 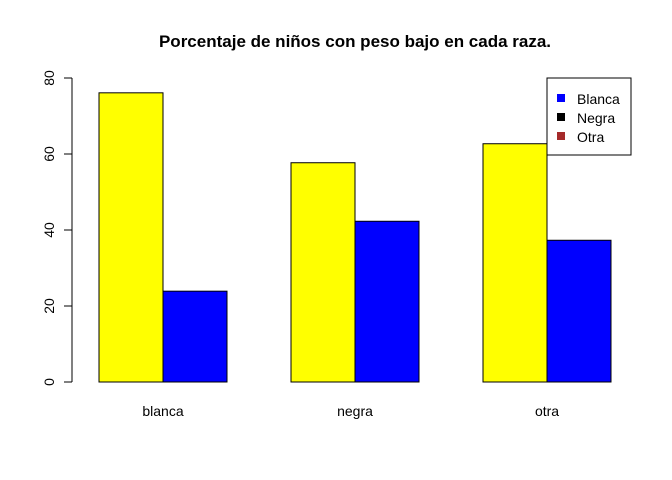 What do you see at coordinates (49, 154) in the screenshot?
I see `y-tick-label: 60` at bounding box center [49, 154].